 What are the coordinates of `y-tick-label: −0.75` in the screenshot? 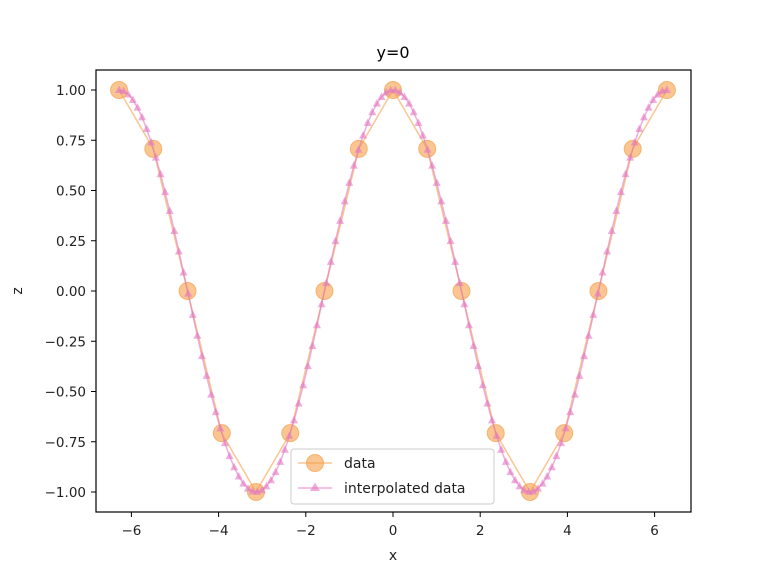 It's located at (65, 443).